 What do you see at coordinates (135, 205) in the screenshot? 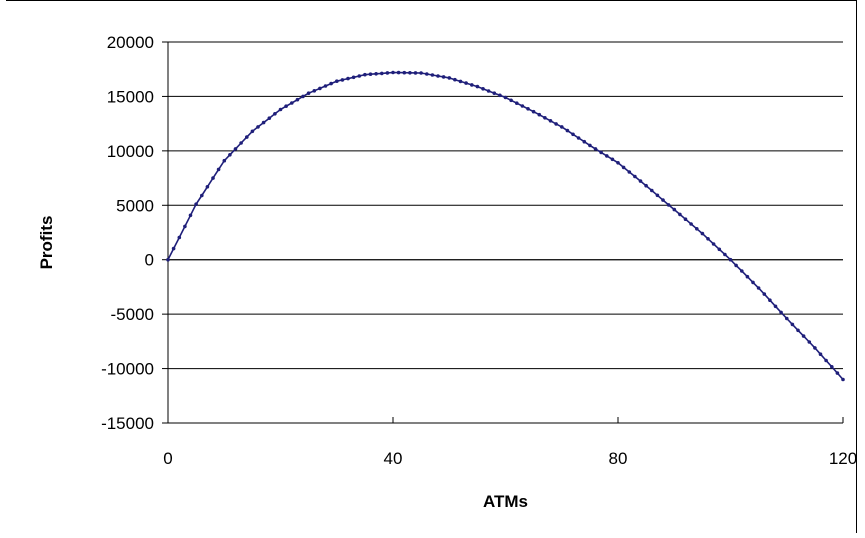
I see `y-tick-label: 5000` at bounding box center [135, 205].